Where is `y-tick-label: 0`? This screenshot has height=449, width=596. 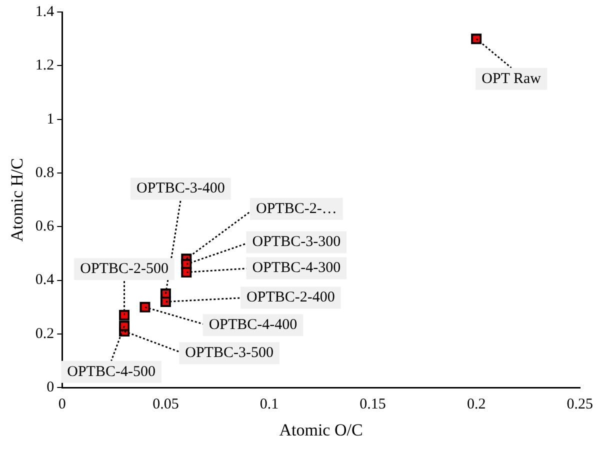
y-tick-label: 0 is located at coordinates (50, 388).